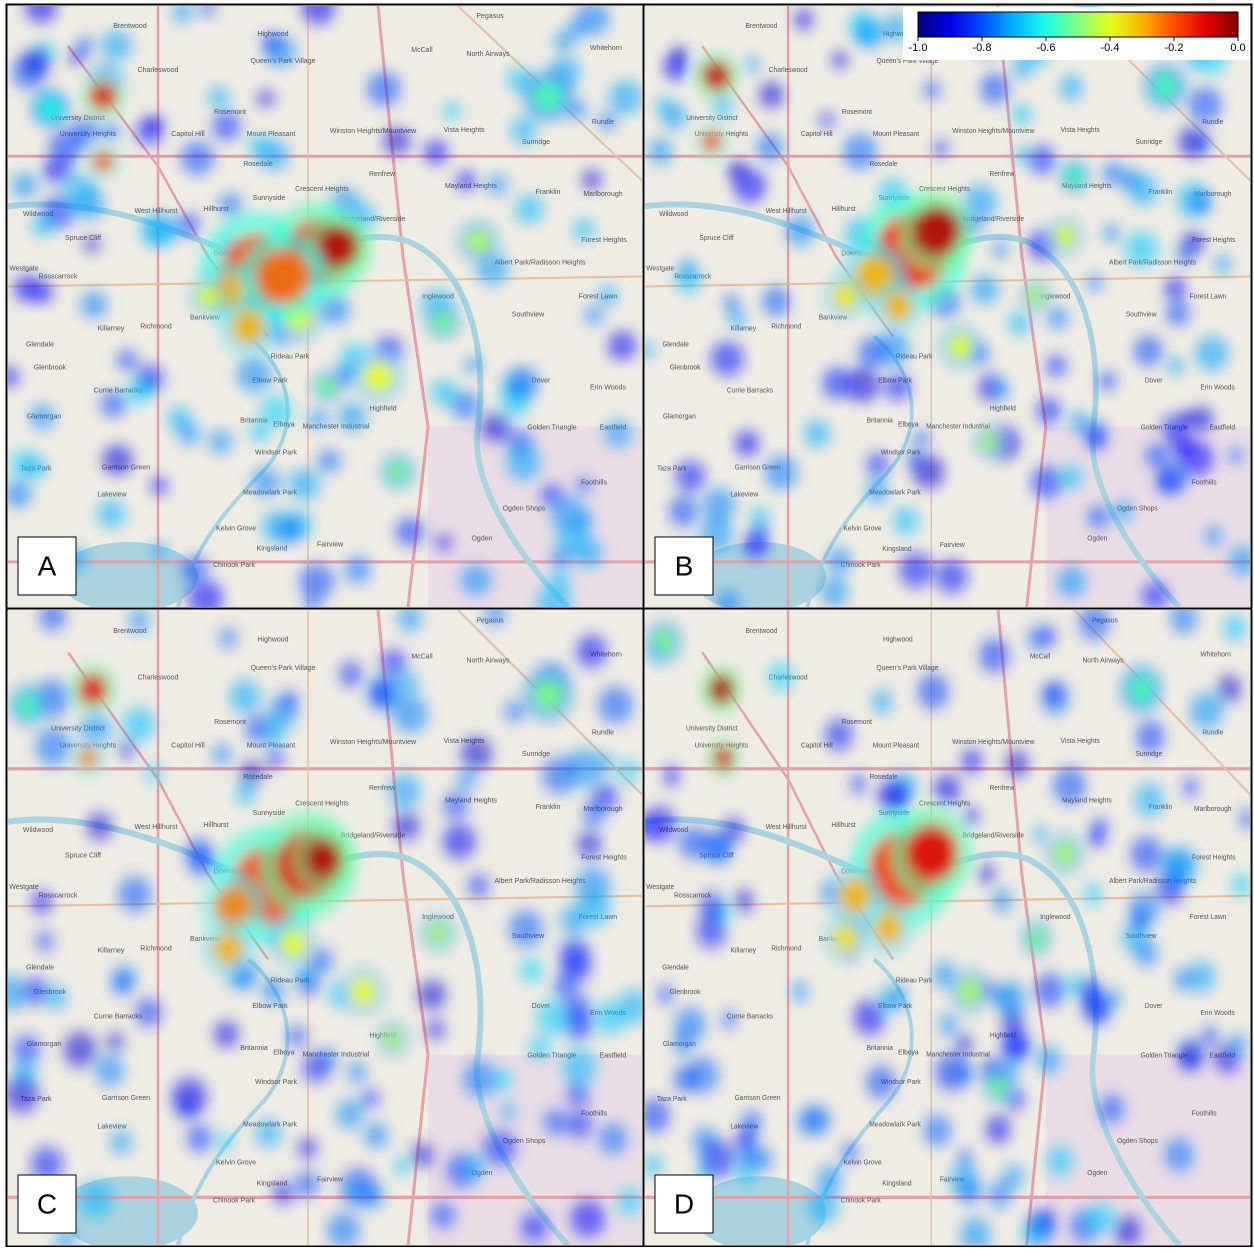  I want to click on place-name: Foothills, so click(1204, 483).